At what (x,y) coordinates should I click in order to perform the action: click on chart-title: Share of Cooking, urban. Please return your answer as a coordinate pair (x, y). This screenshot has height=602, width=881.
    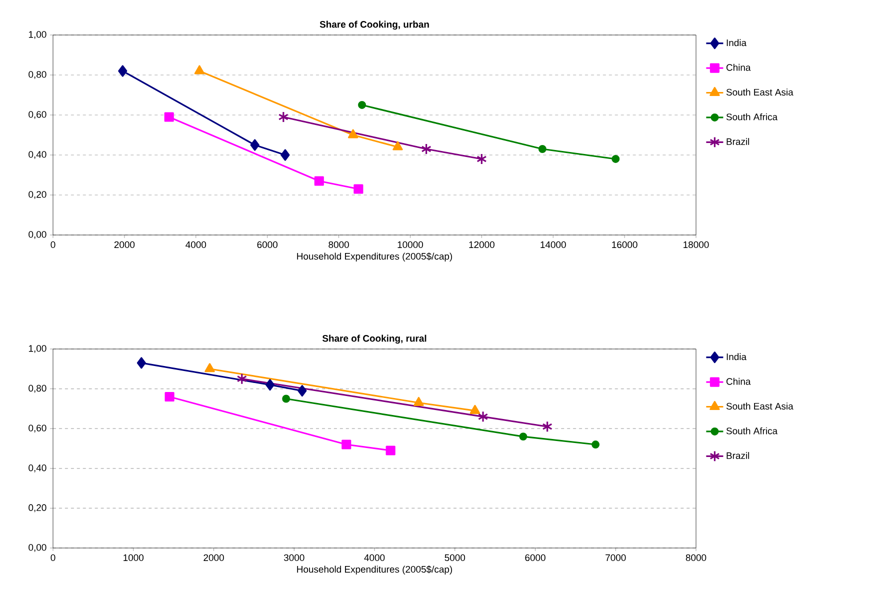
    Looking at the image, I should click on (374, 25).